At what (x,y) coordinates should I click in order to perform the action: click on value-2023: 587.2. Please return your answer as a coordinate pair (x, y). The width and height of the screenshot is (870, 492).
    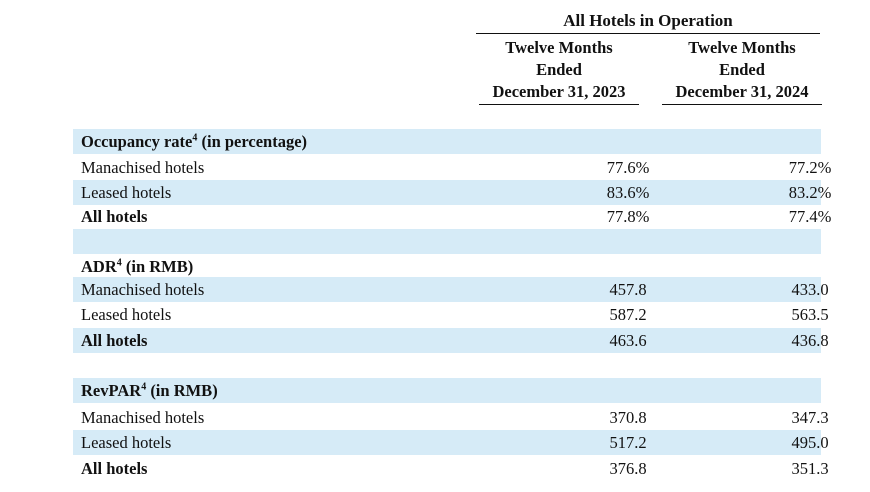
    Looking at the image, I should click on (628, 314).